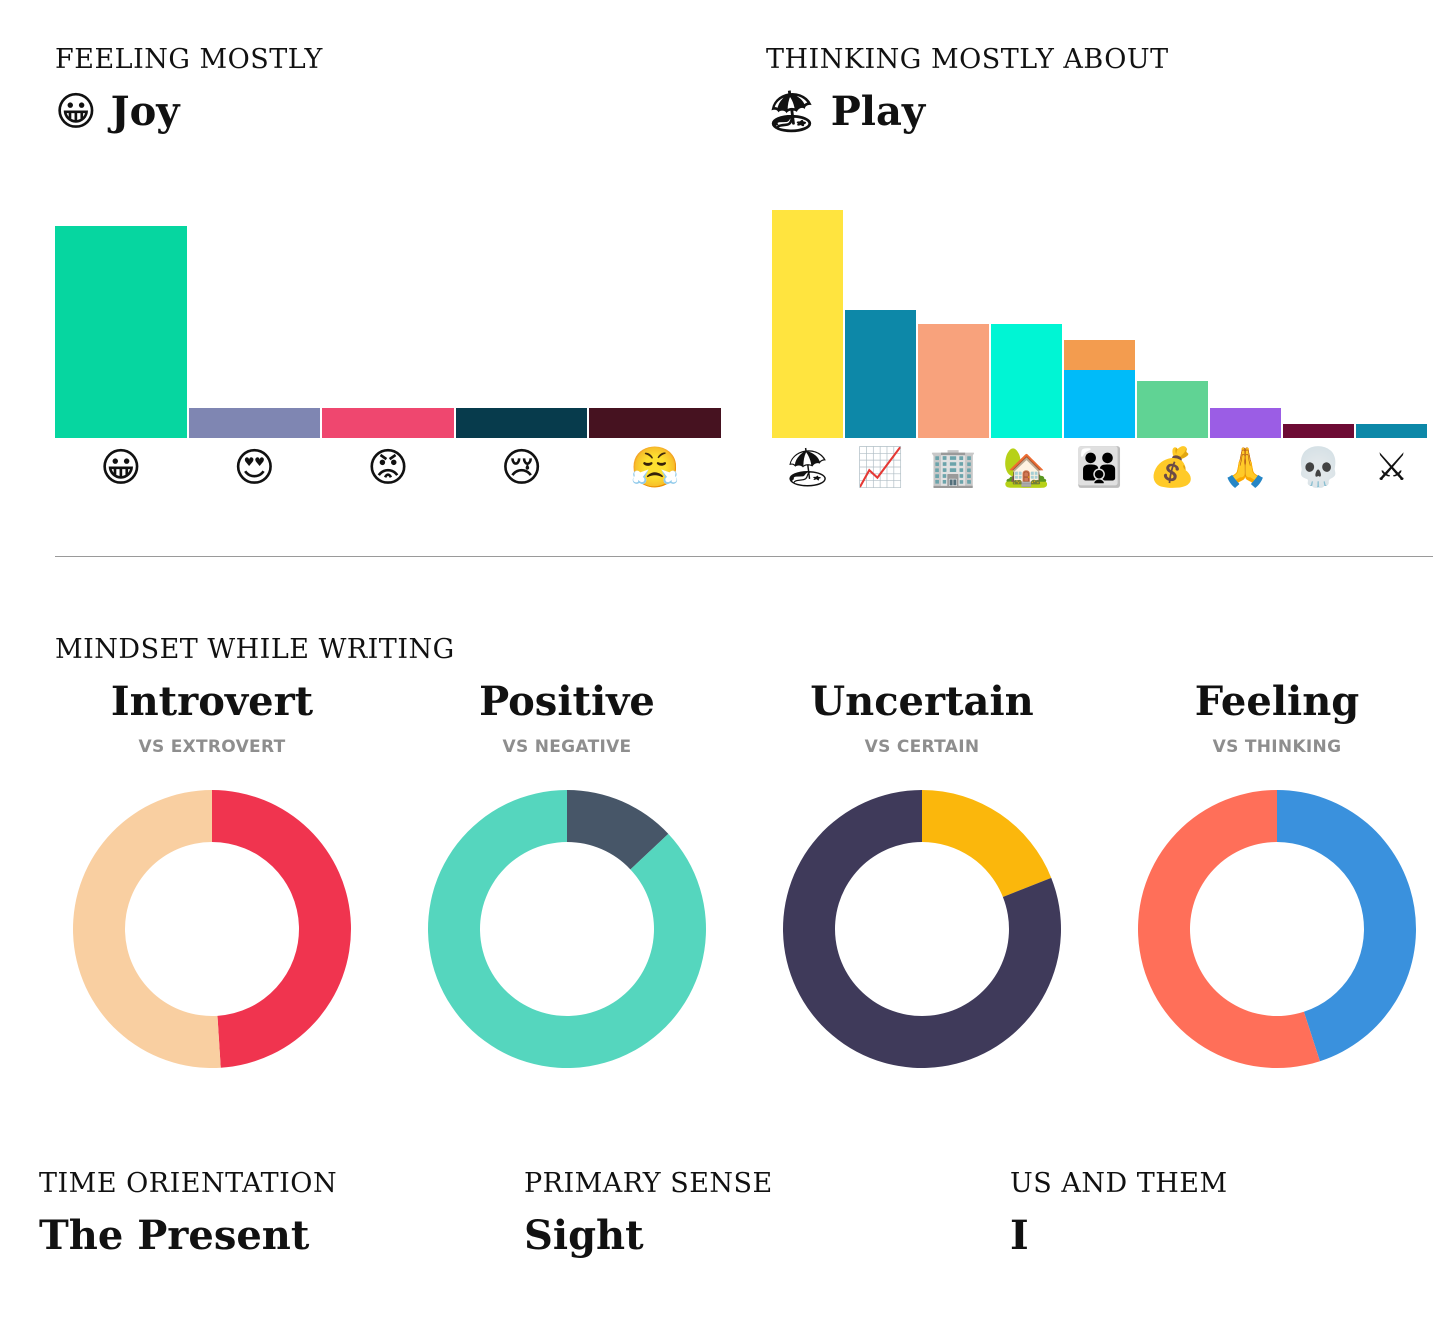 The width and height of the screenshot is (1456, 1319). What do you see at coordinates (174, 1235) in the screenshot?
I see `time-orientation-value: The Present` at bounding box center [174, 1235].